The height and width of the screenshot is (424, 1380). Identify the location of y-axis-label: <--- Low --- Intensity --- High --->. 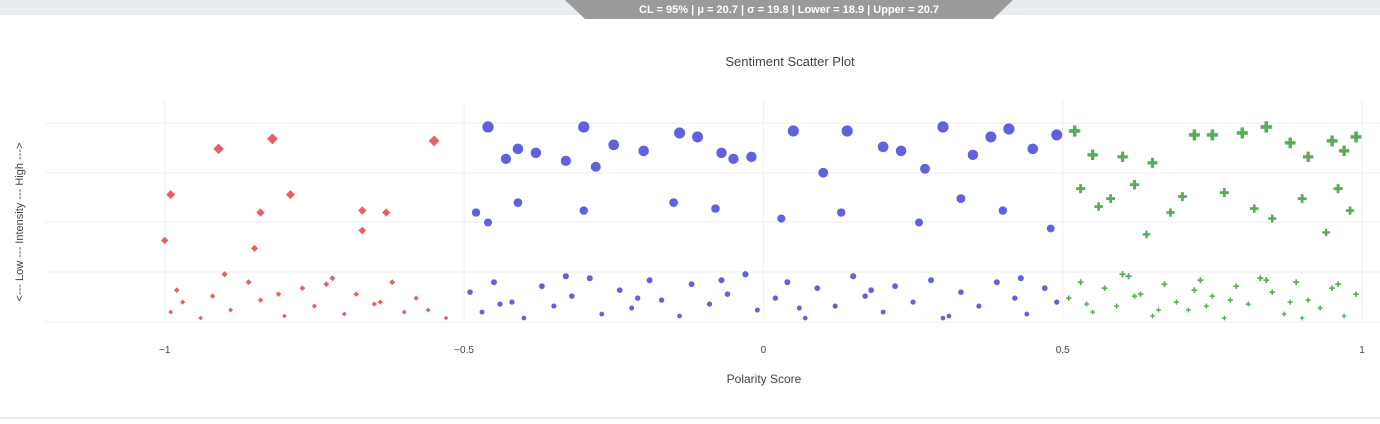
(20, 222).